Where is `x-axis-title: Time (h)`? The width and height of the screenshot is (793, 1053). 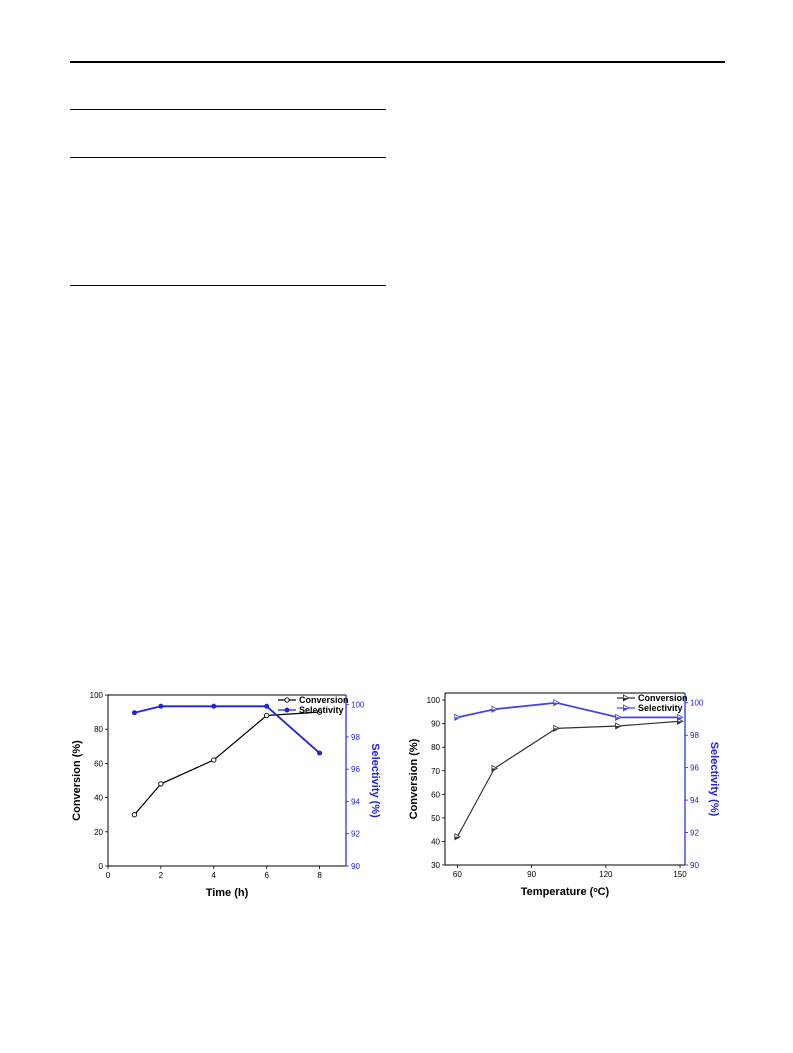
x-axis-title: Time (h) is located at coordinates (227, 893).